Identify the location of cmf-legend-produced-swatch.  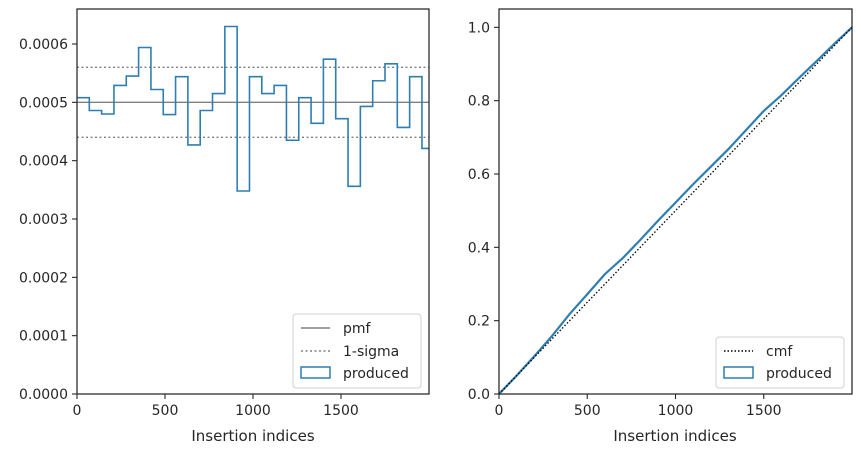
(738, 372).